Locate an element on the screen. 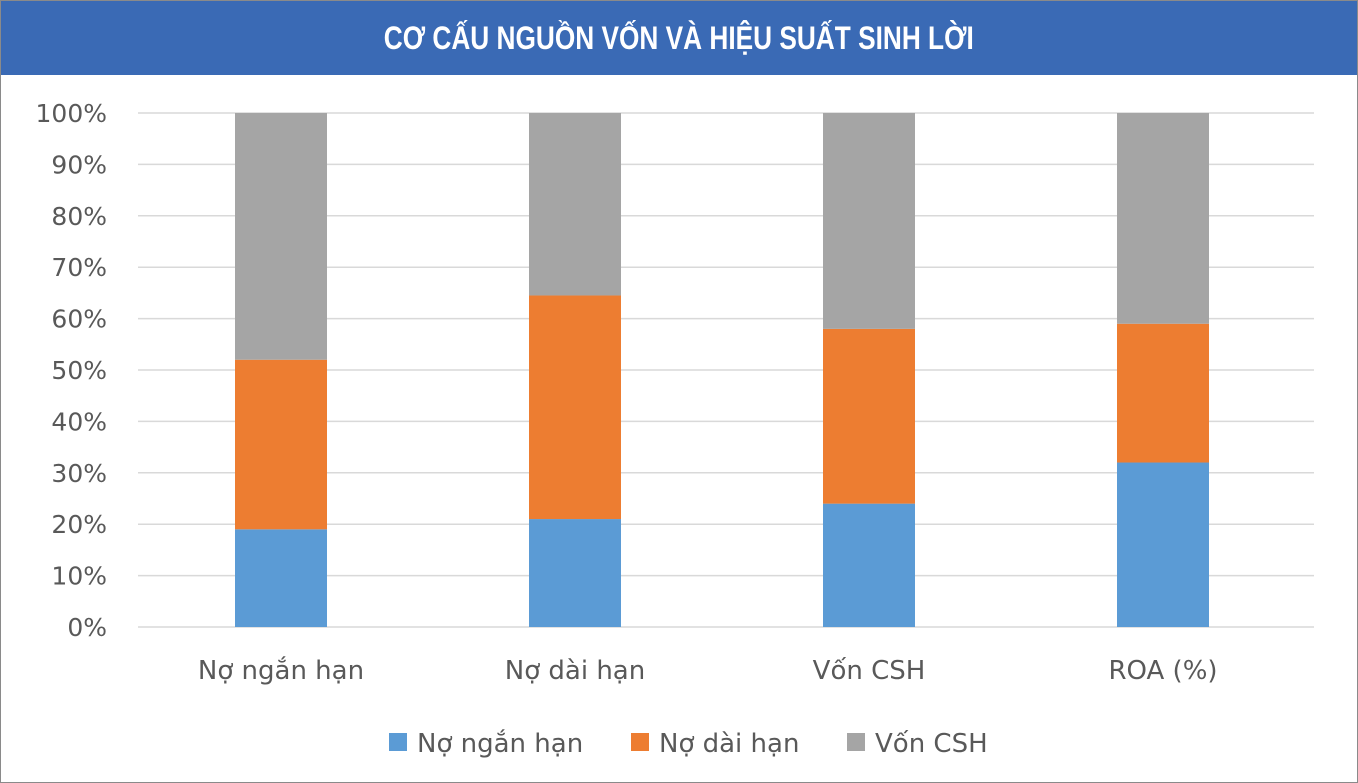 This screenshot has height=783, width=1358. y-tick-label: 60% is located at coordinates (79, 319).